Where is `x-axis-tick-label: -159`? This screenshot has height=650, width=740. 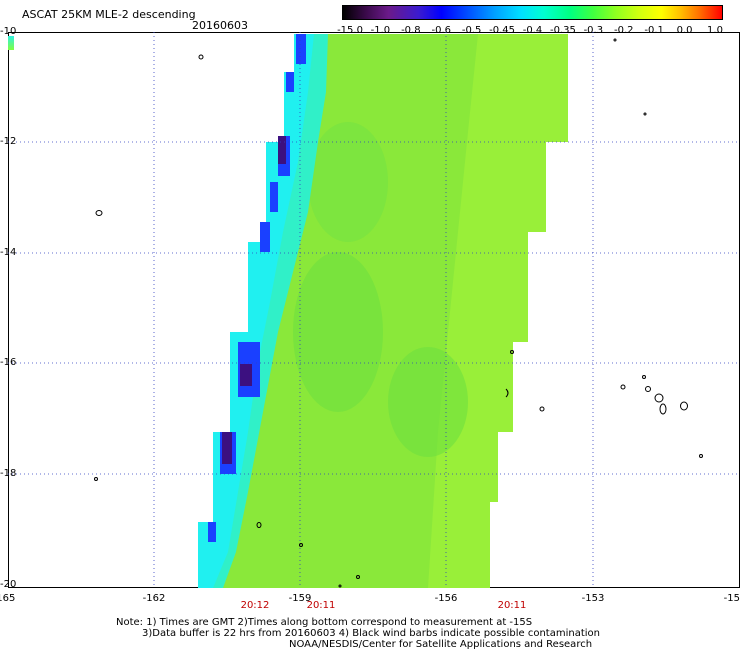 x-axis-tick-label: -159 is located at coordinates (300, 598).